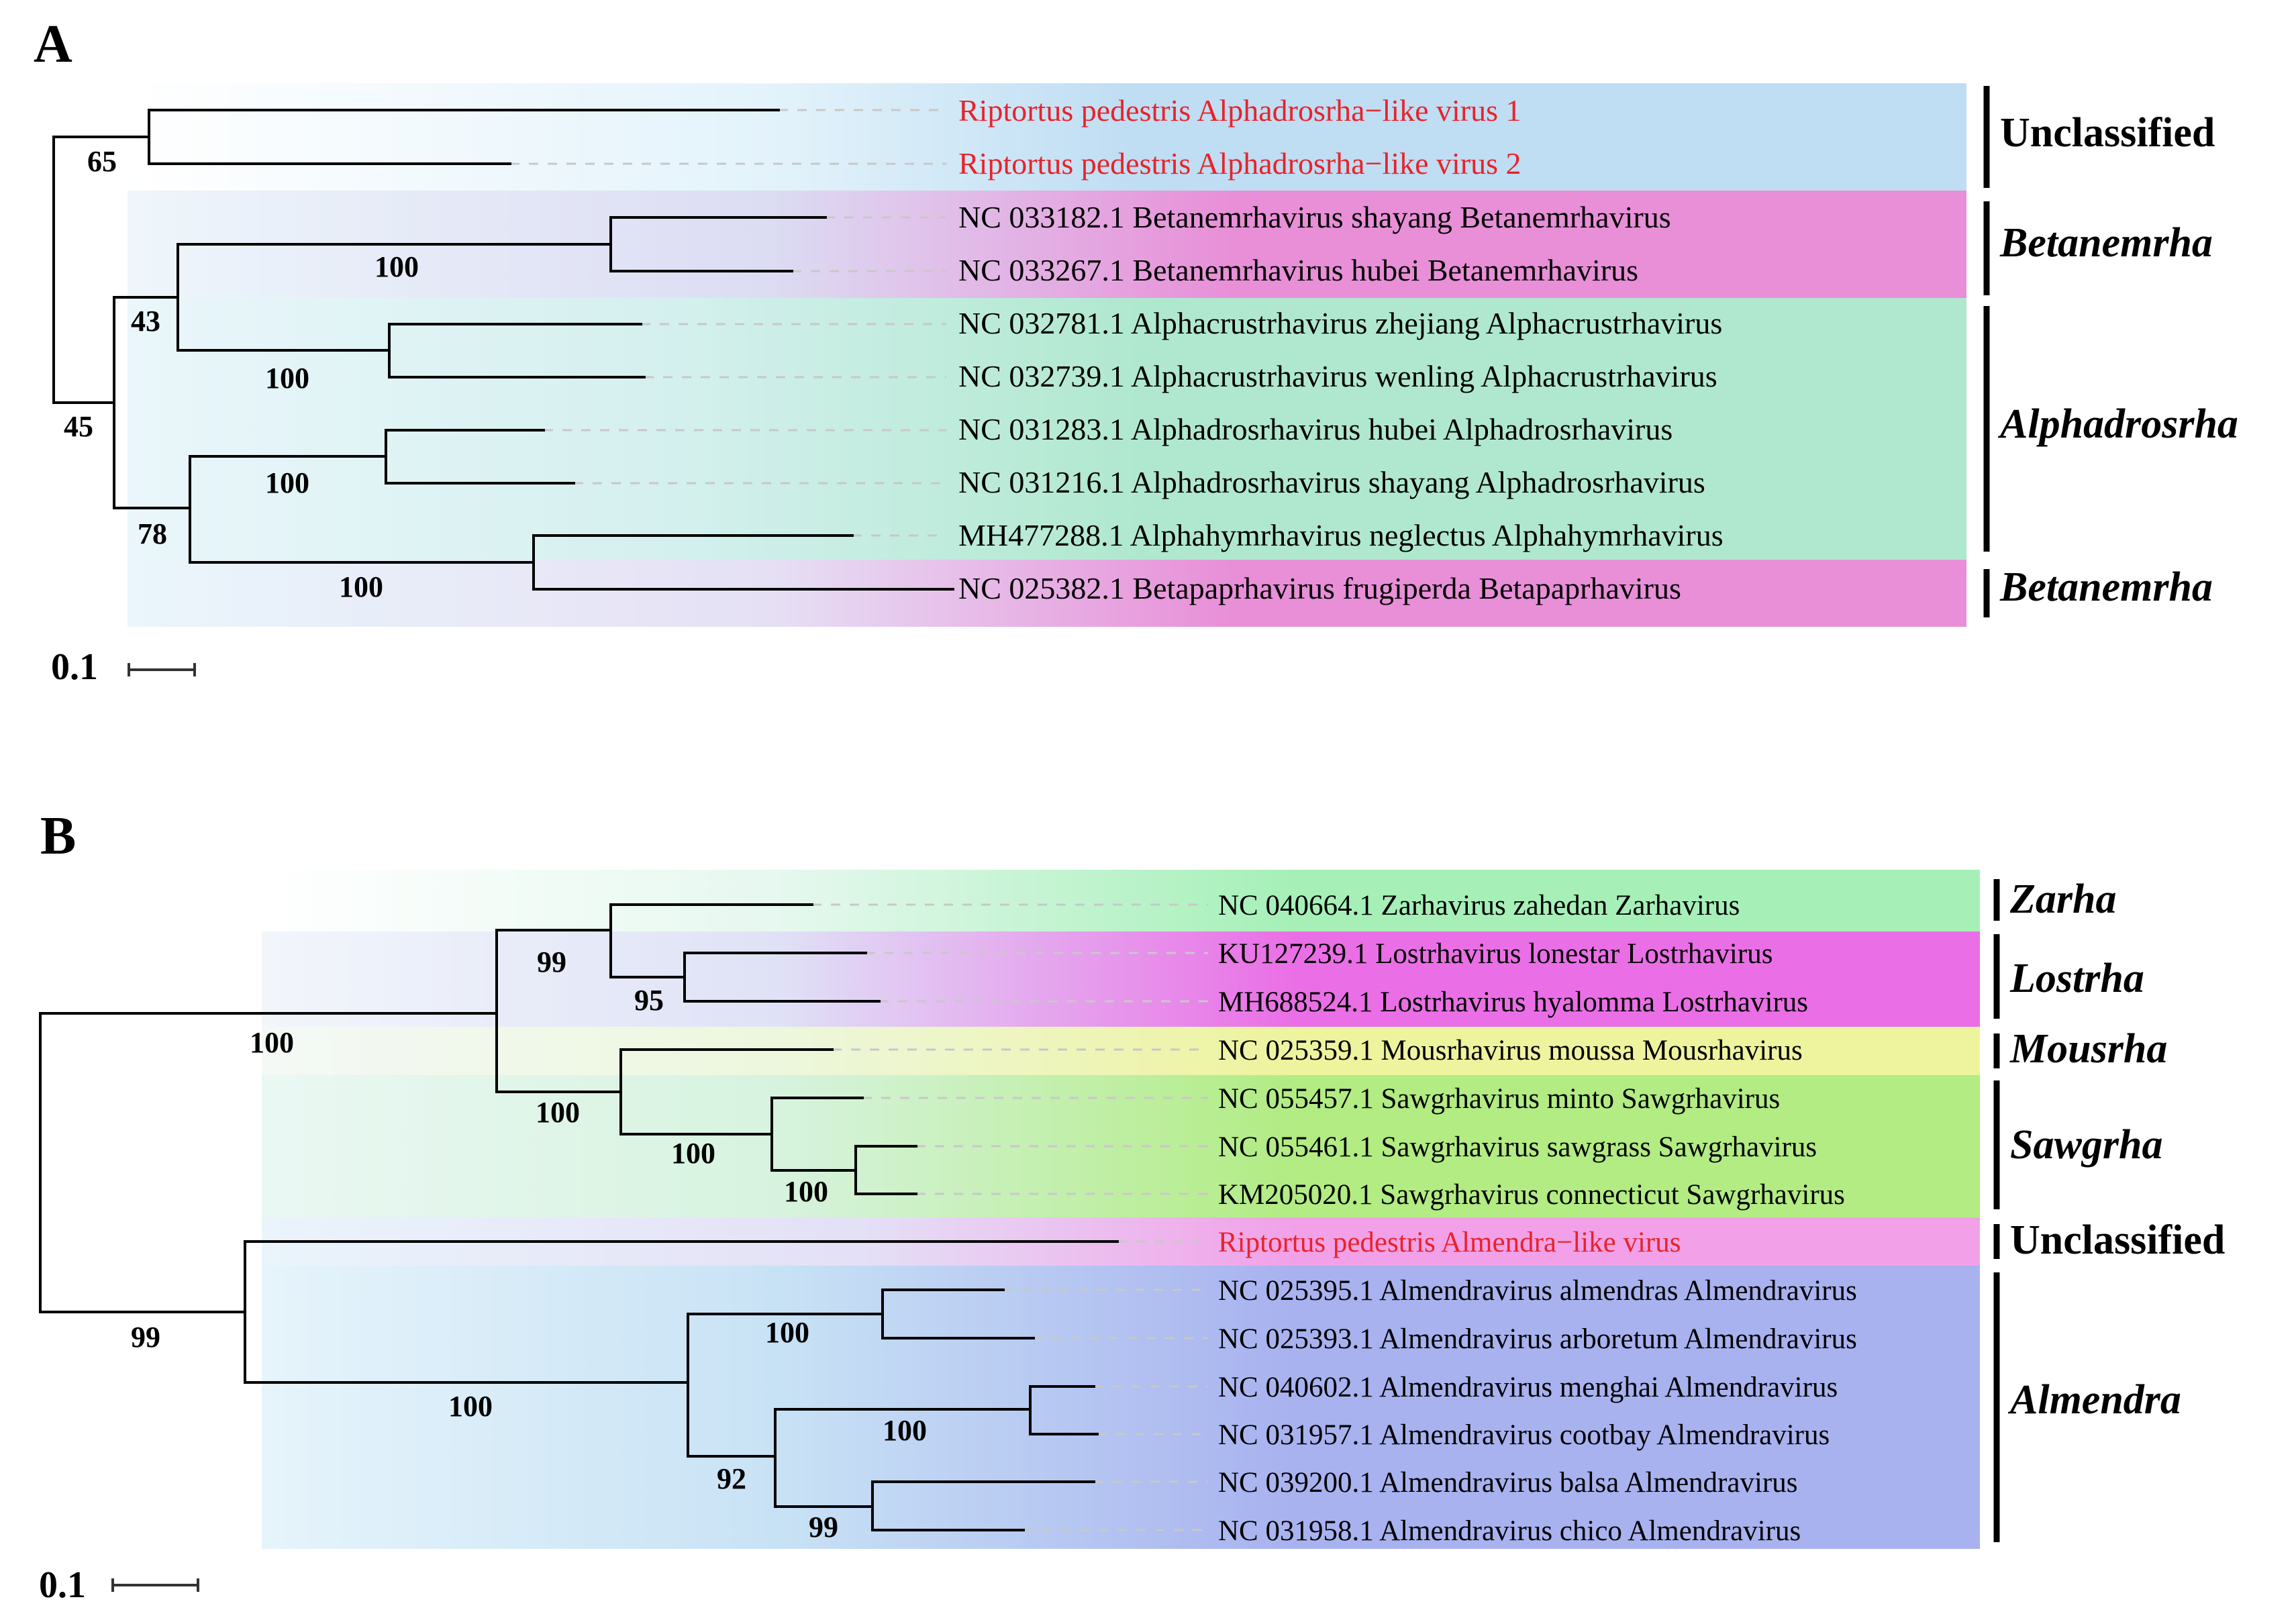  Describe the element at coordinates (728, 323) in the screenshot. I see `leader-lines-a` at that location.